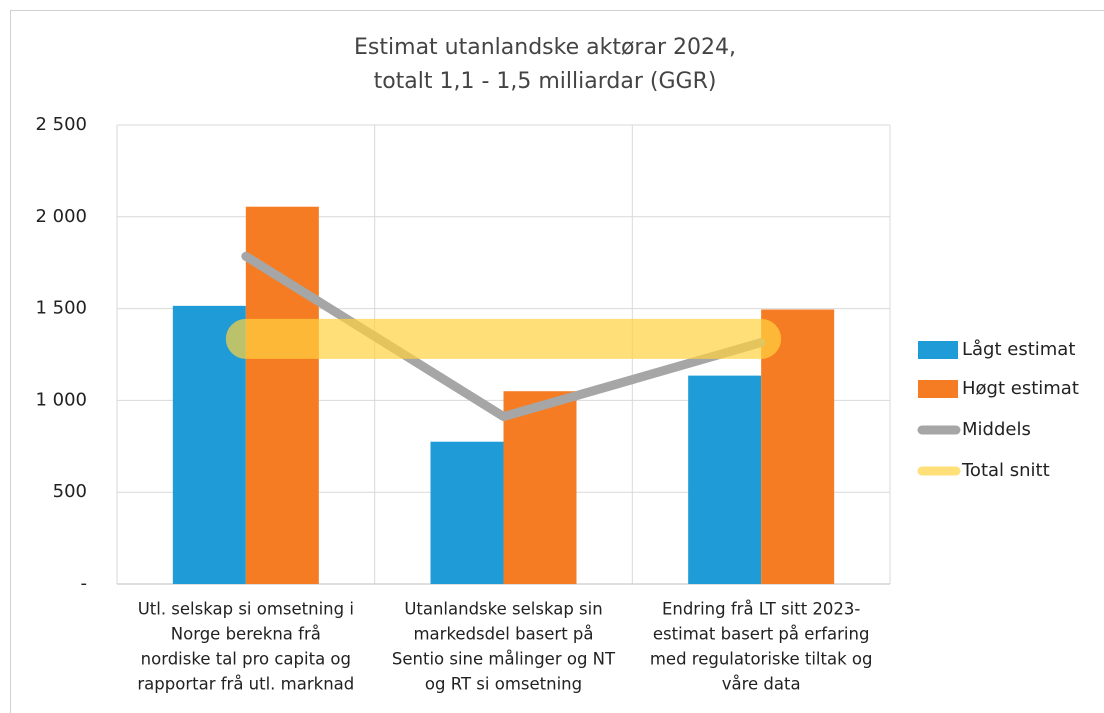  Describe the element at coordinates (245, 684) in the screenshot. I see `x-tick-label: rapportar frå utl. marknad` at that location.